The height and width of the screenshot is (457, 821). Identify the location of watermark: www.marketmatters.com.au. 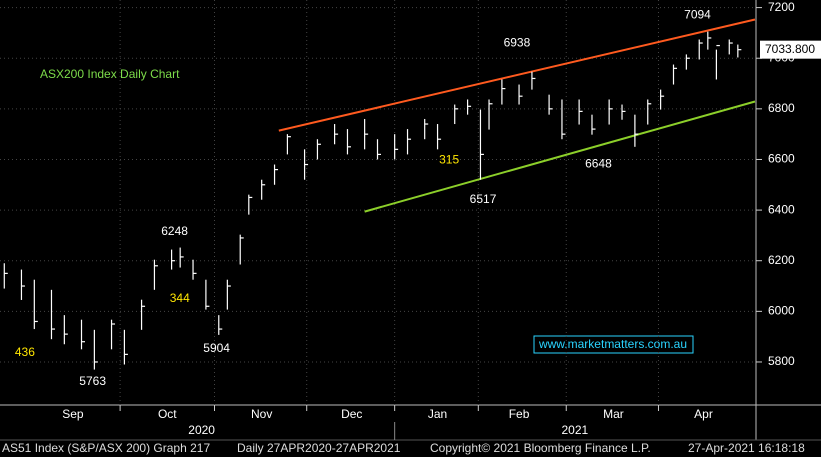
(612, 344).